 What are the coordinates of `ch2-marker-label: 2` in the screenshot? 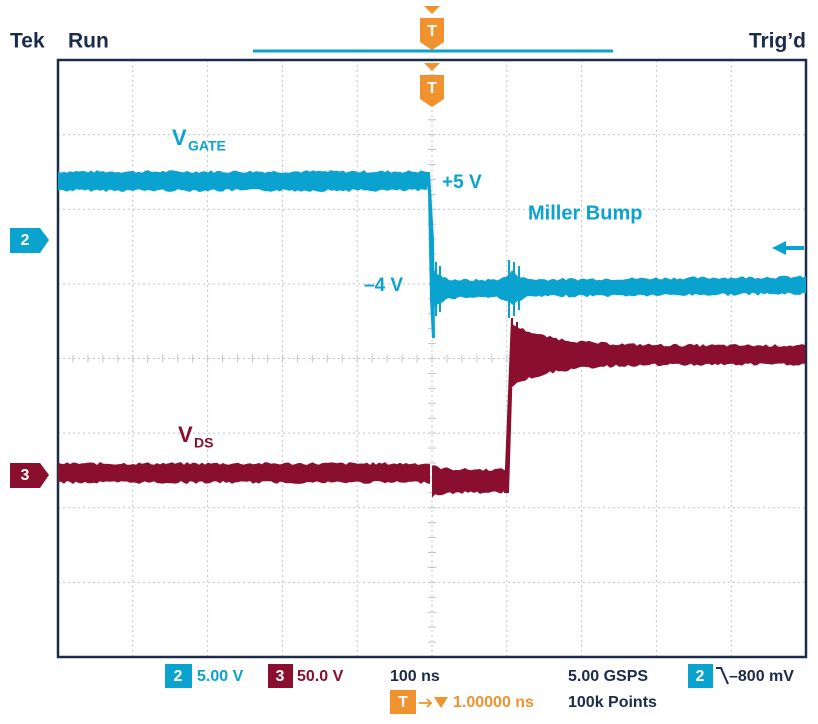 It's located at (25, 240).